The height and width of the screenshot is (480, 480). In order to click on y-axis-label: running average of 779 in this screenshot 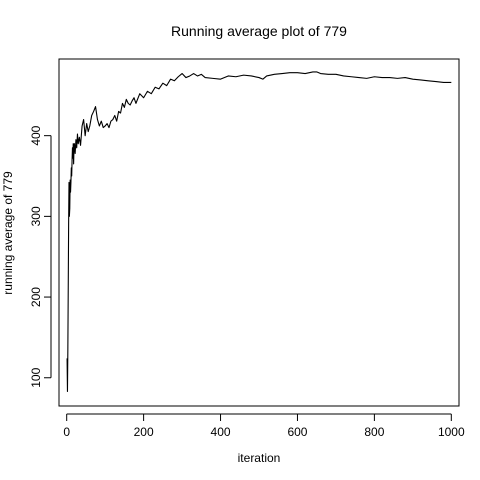, I will do `click(8, 233)`.